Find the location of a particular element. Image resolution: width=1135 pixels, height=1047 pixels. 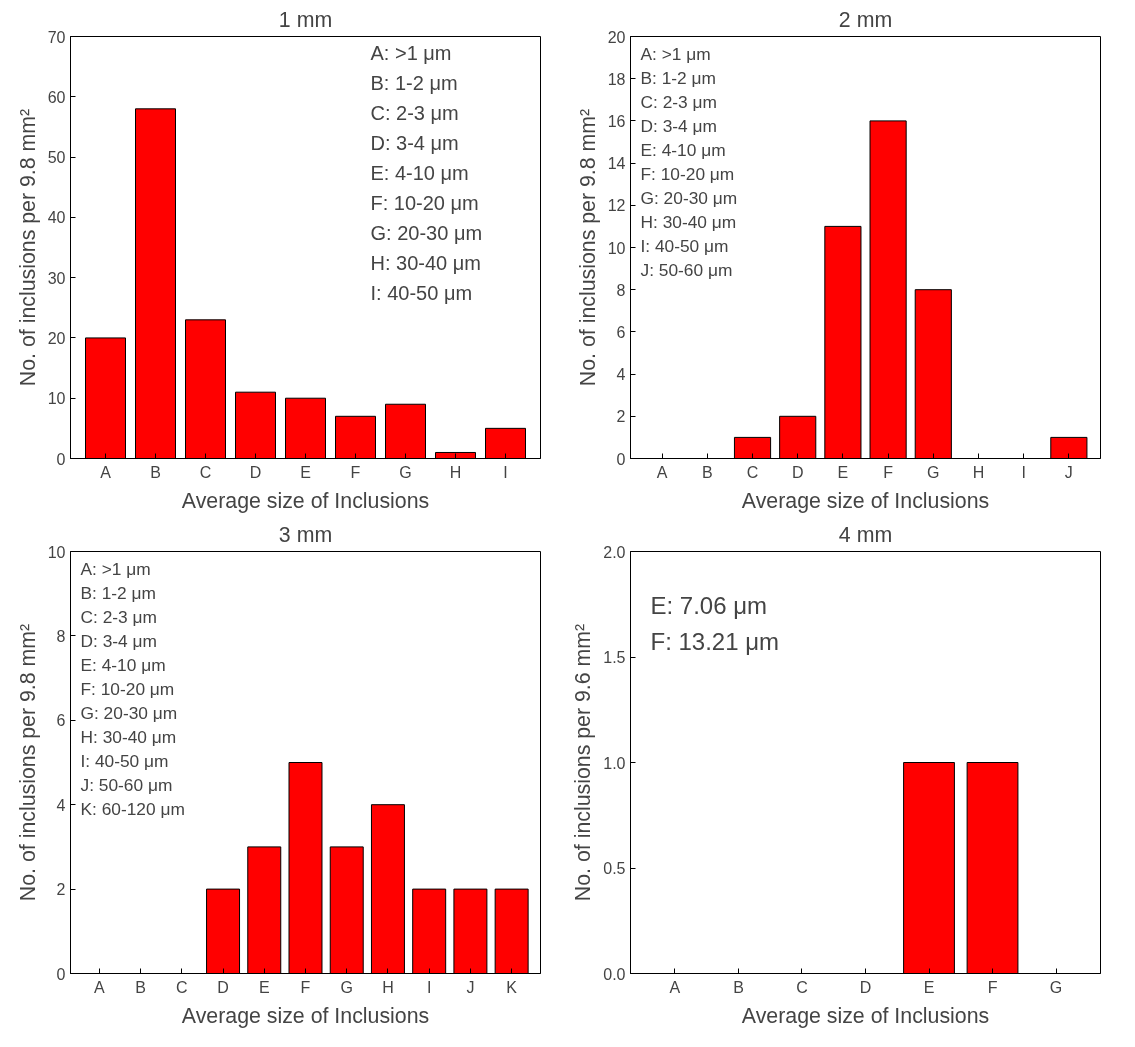

chart-title: 3 mm is located at coordinates (305, 534).